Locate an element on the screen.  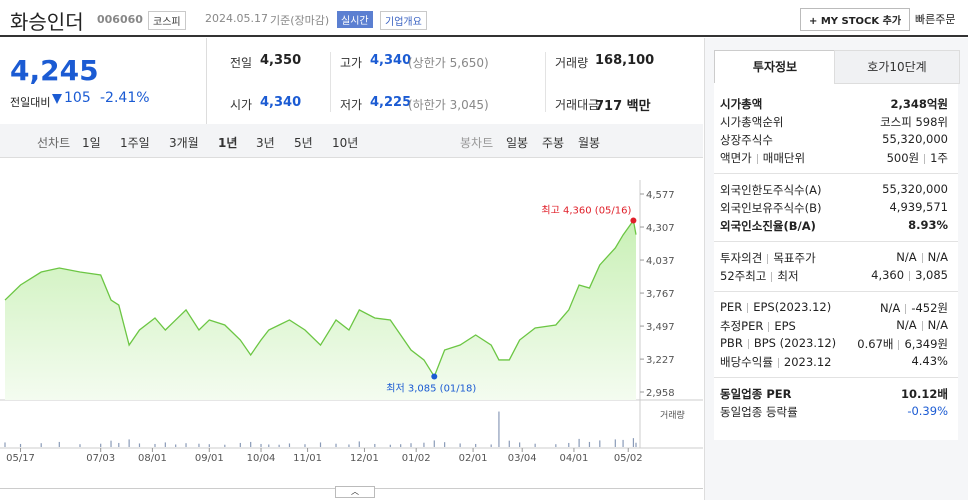
period-tab: 1일 is located at coordinates (91, 143).